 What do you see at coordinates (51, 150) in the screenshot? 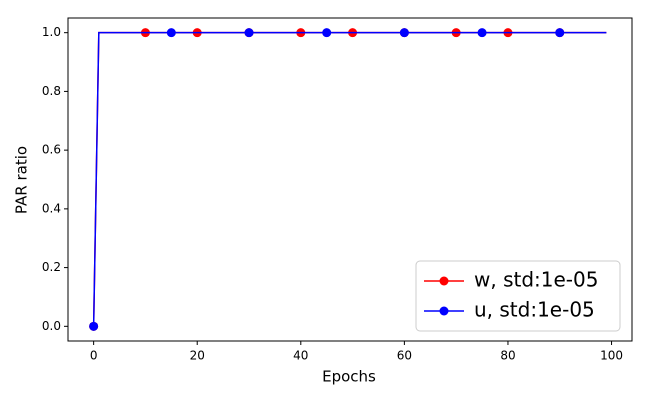
I see `y-tick-label: 0.6` at bounding box center [51, 150].